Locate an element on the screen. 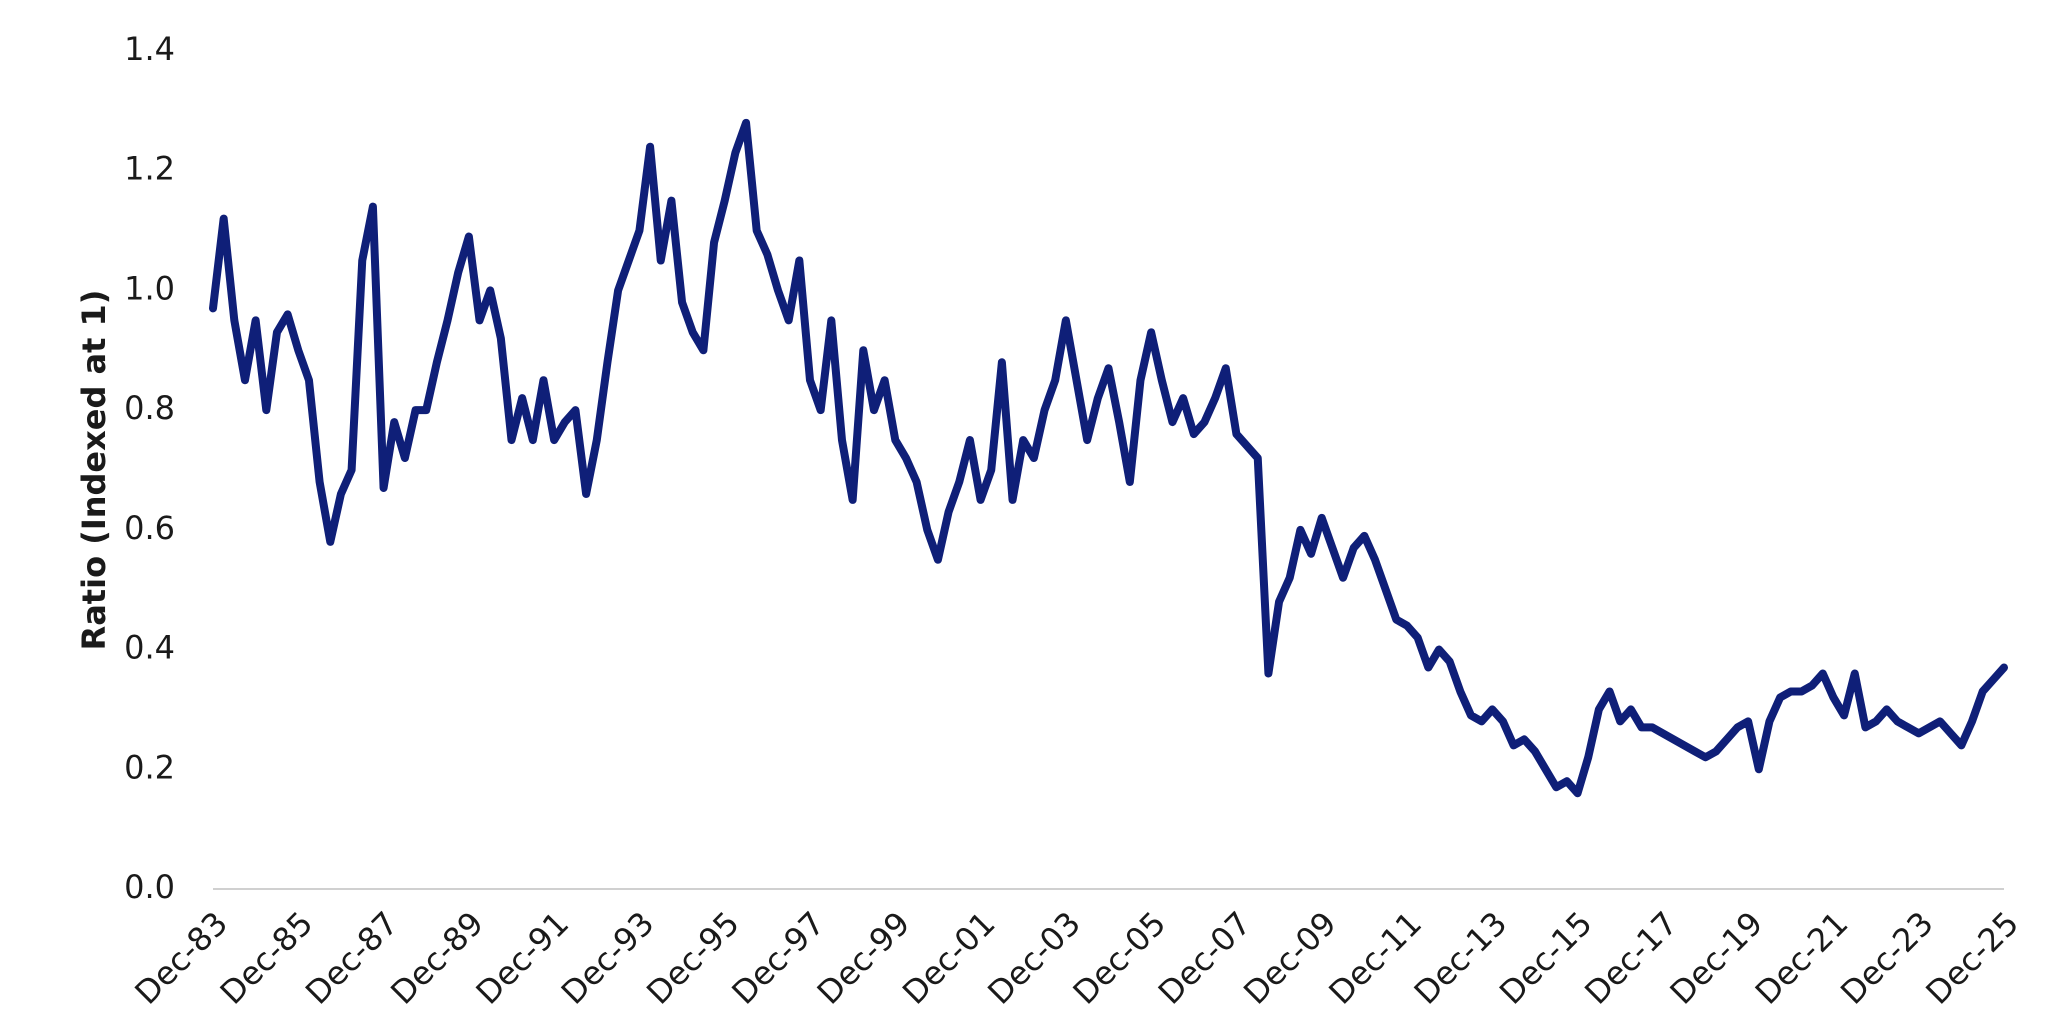 This screenshot has height=1034, width=2058. y-tick-label: 0.8 is located at coordinates (149, 408).